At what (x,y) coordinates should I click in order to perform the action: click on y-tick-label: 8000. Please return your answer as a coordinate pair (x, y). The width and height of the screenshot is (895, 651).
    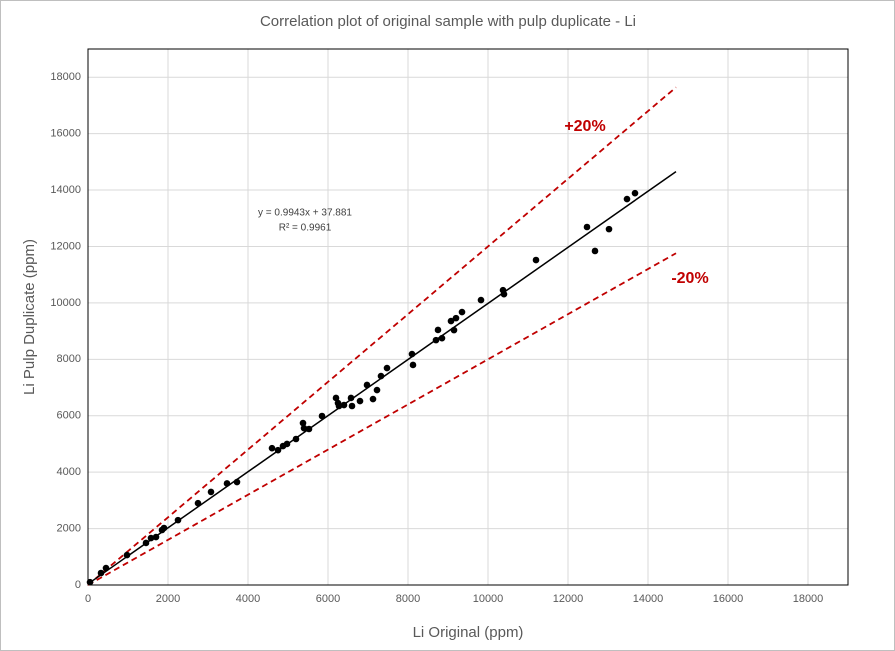
    Looking at the image, I should click on (69, 359).